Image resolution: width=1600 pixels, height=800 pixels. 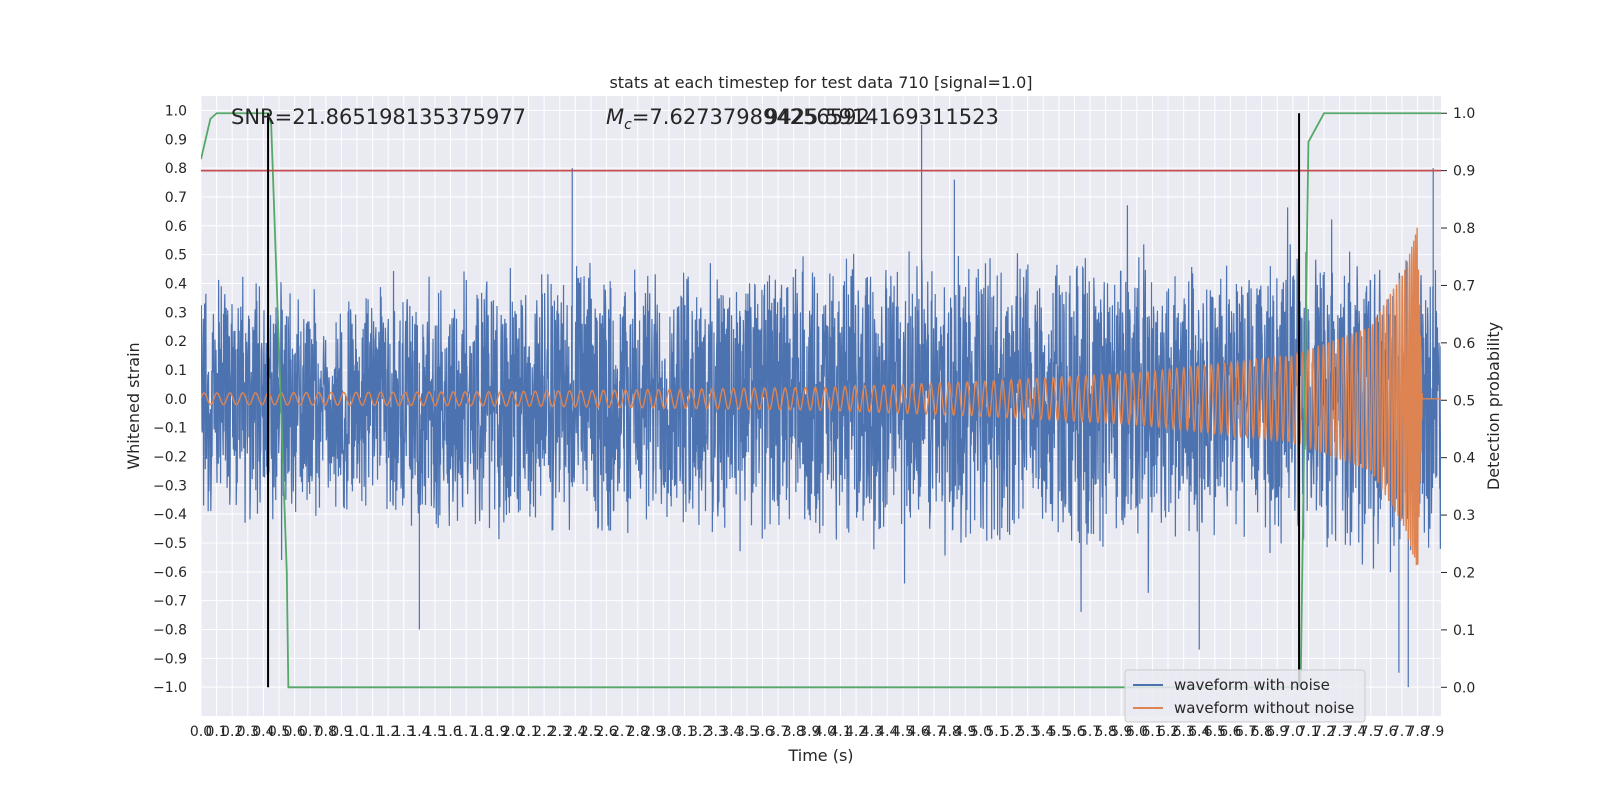 What do you see at coordinates (653, 732) in the screenshot?
I see `x-tick-label: 2.9` at bounding box center [653, 732].